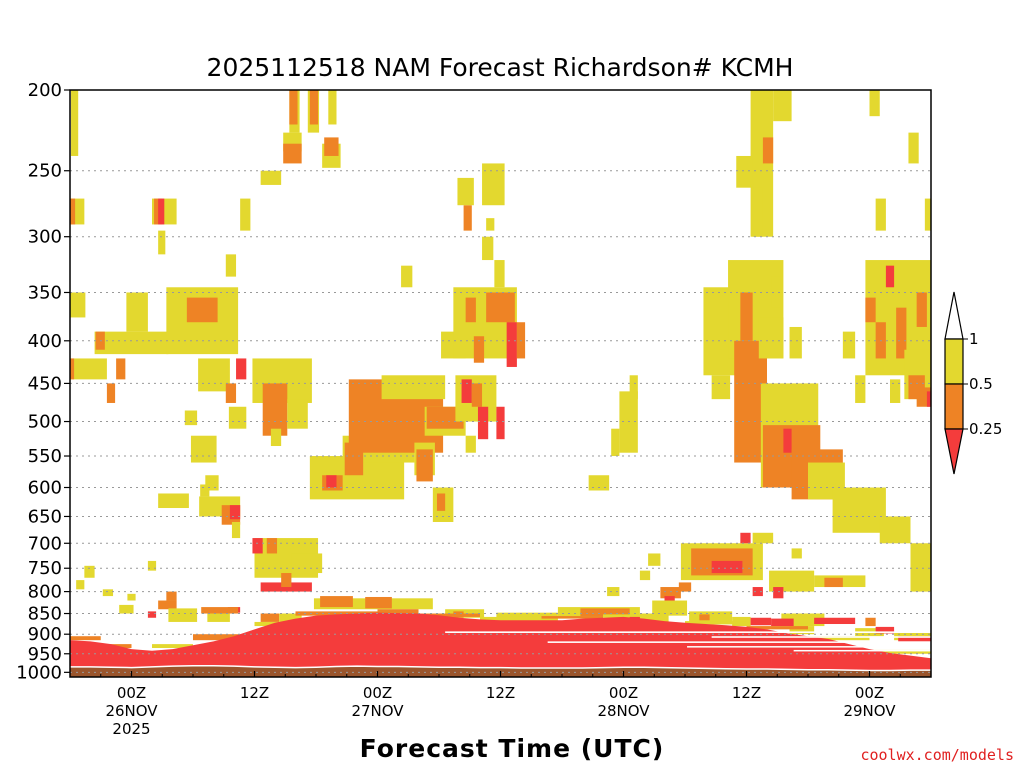  I want to click on y-tick-label: 850, so click(45, 614).